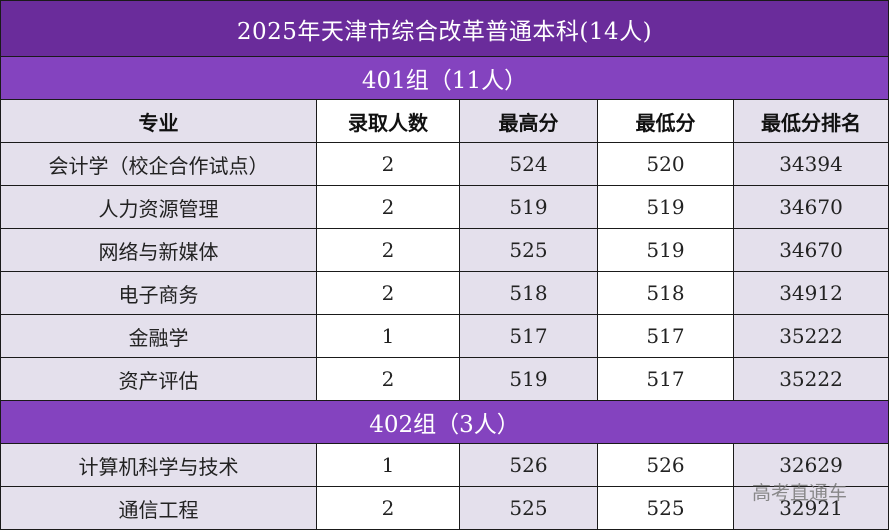 The width and height of the screenshot is (890, 531). I want to click on group-row-401: 401组（11人）, so click(444, 78).